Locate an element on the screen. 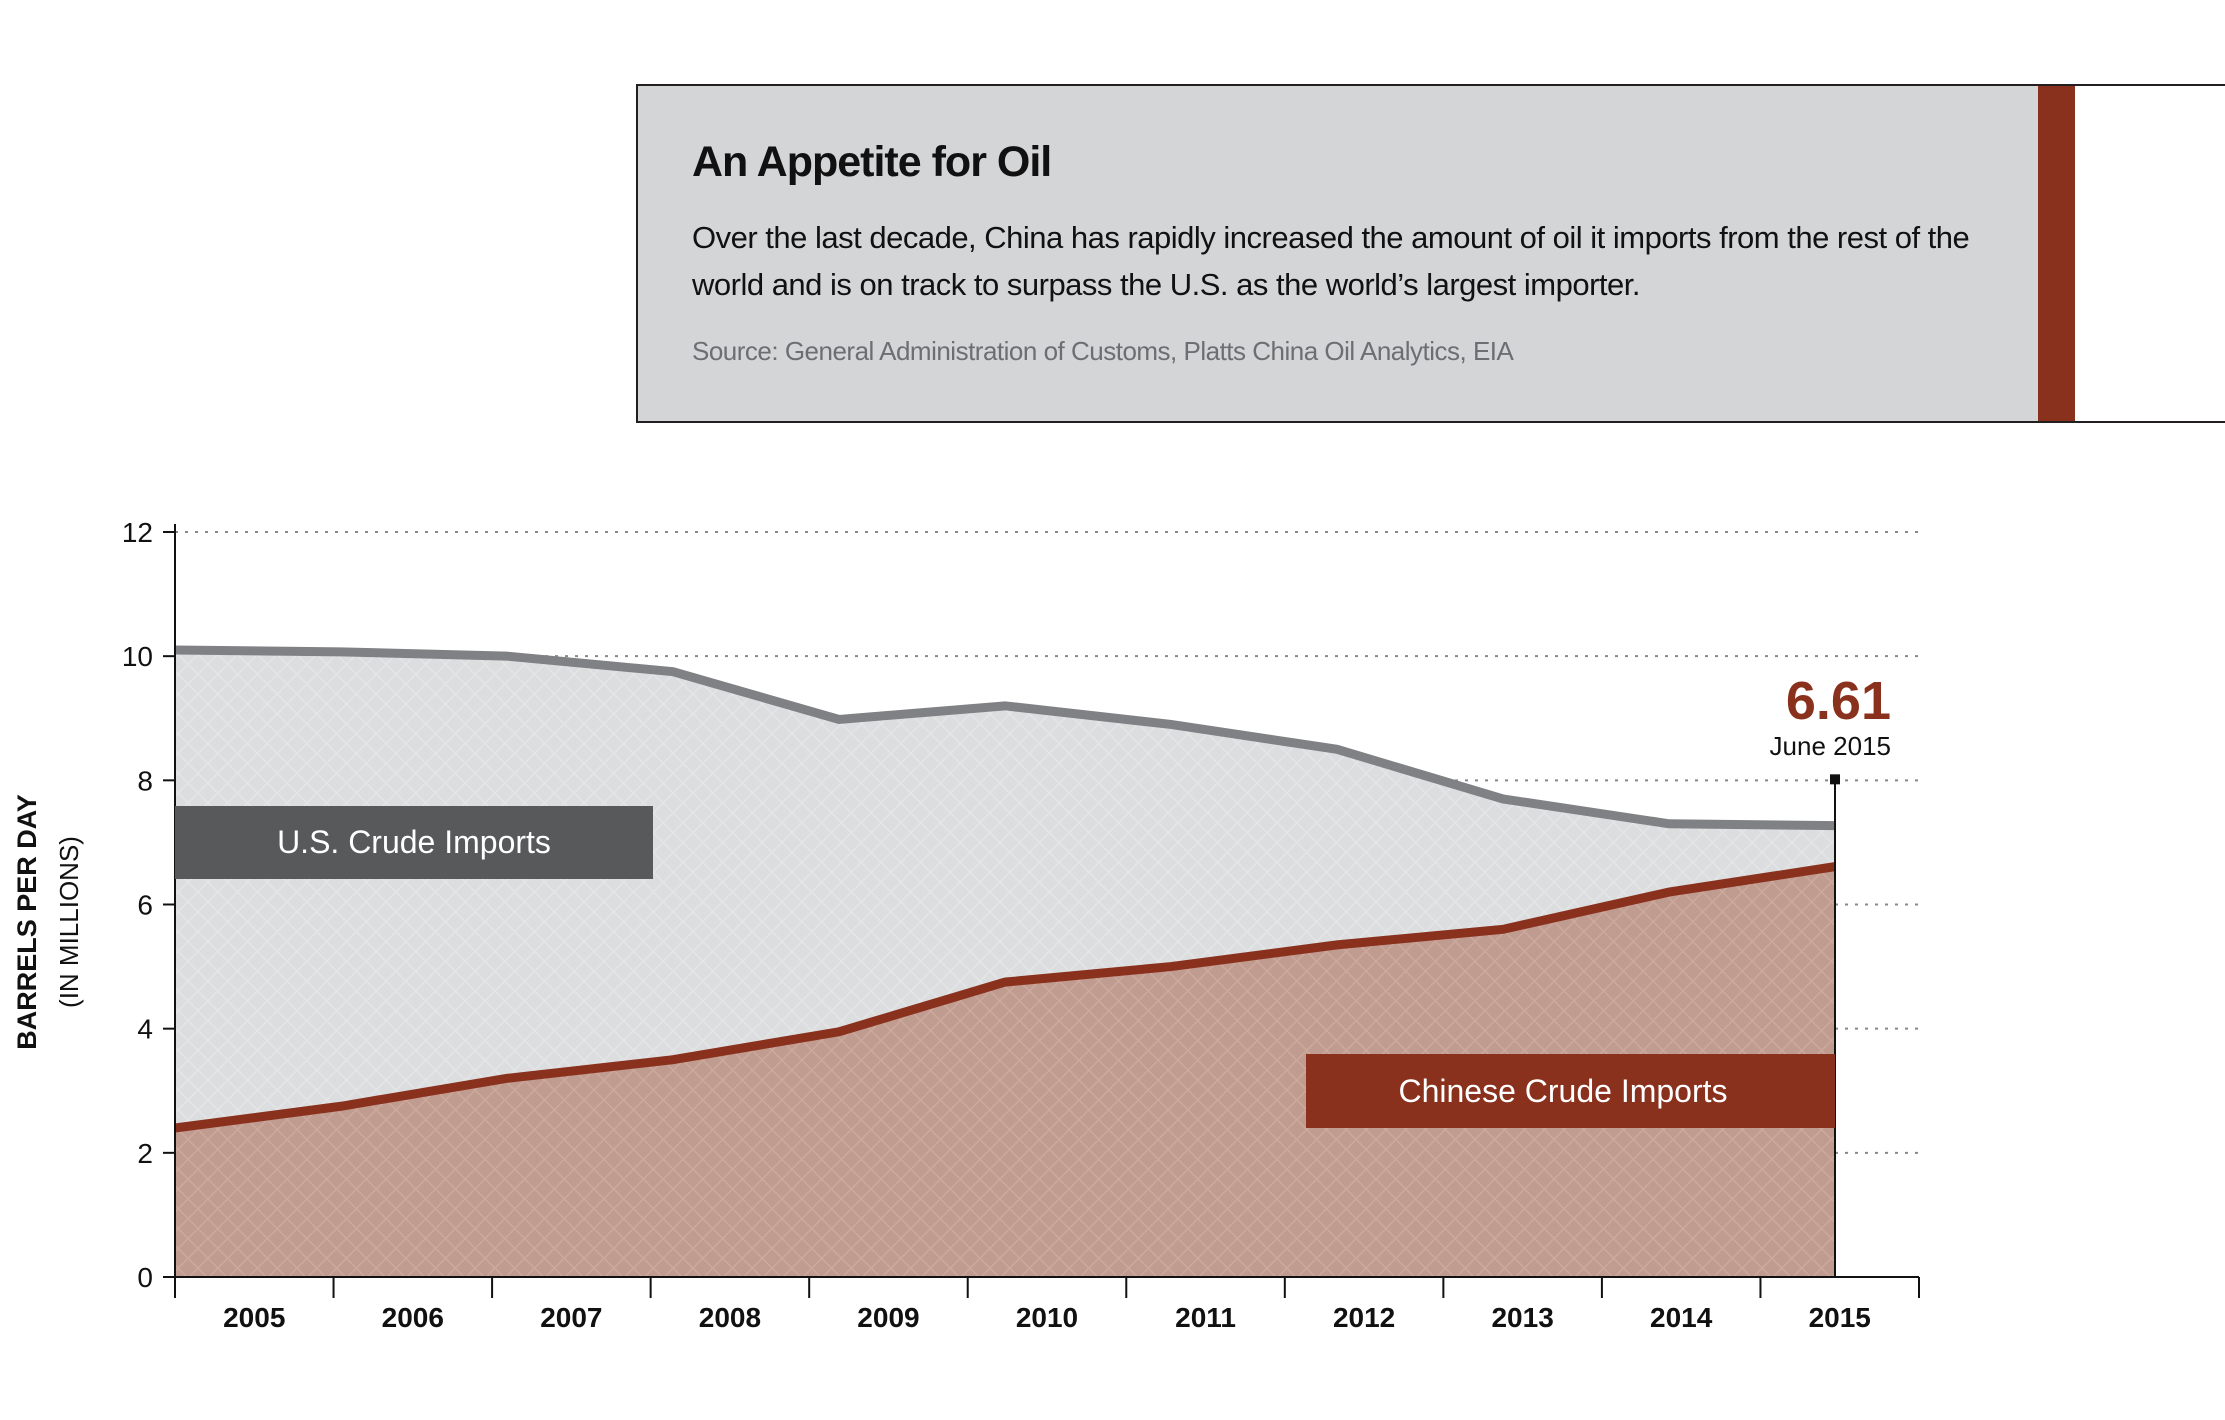 The height and width of the screenshot is (1420, 2225). annotation-value: 6.61 is located at coordinates (1838, 701).